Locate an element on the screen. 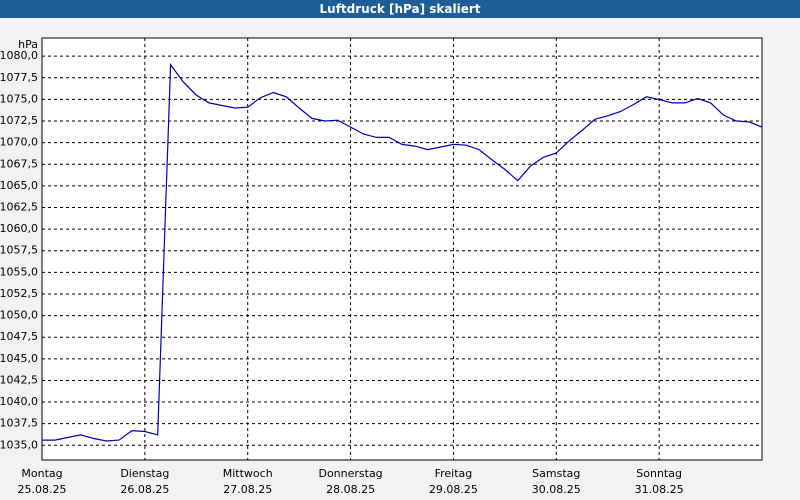 The image size is (800, 500). y-unit: hPa is located at coordinates (28, 44).